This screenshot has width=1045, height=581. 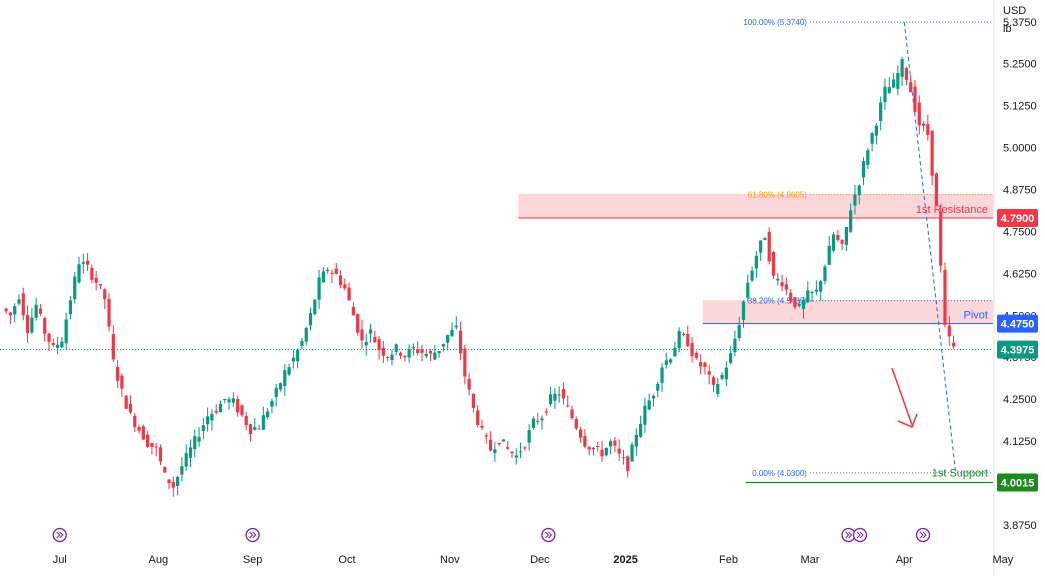 I want to click on x-tick-label: Sep, so click(x=253, y=560).